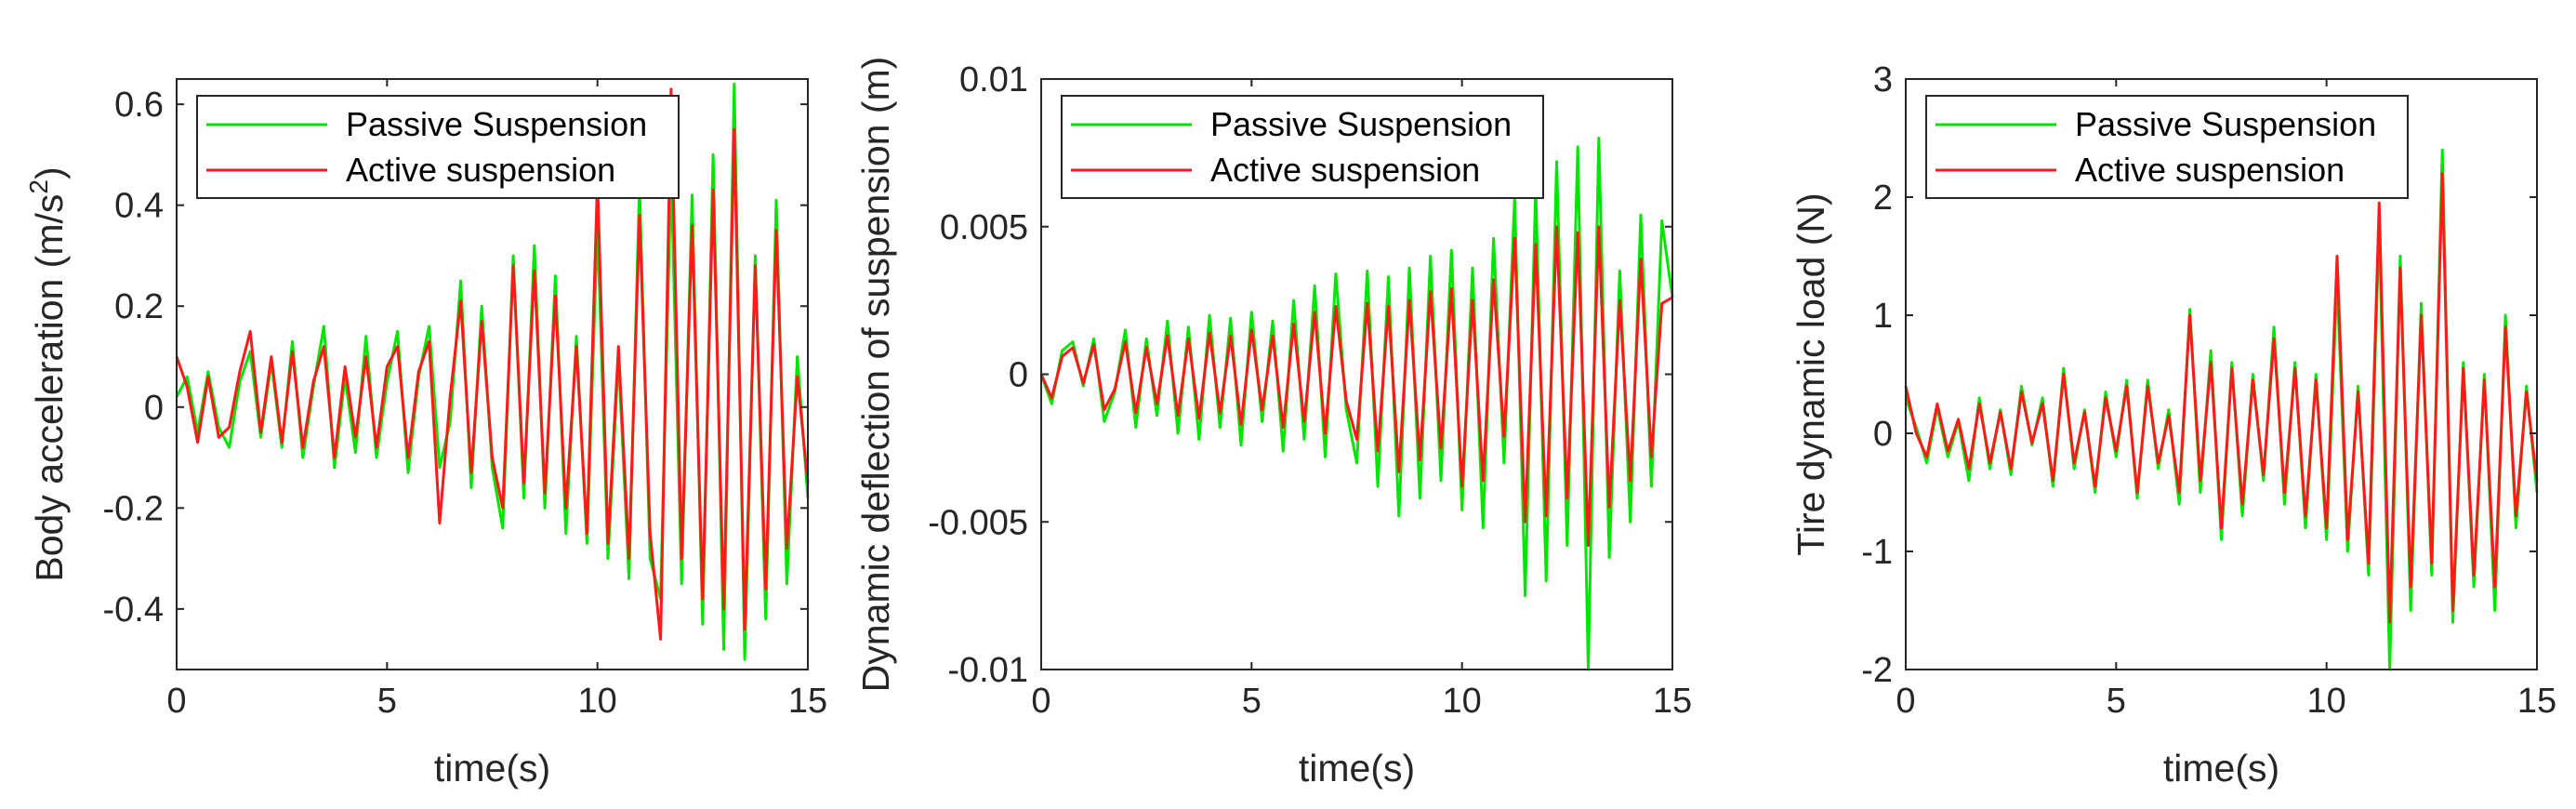 Image resolution: width=2576 pixels, height=809 pixels. I want to click on y-tick-label: 0.4, so click(139, 206).